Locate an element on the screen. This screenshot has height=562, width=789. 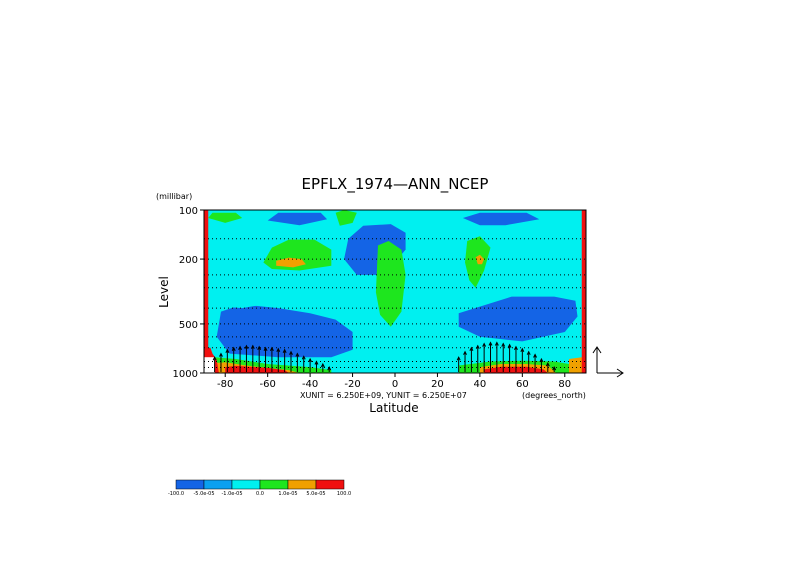
colorbar-label-3: 0.0 is located at coordinates (260, 494).